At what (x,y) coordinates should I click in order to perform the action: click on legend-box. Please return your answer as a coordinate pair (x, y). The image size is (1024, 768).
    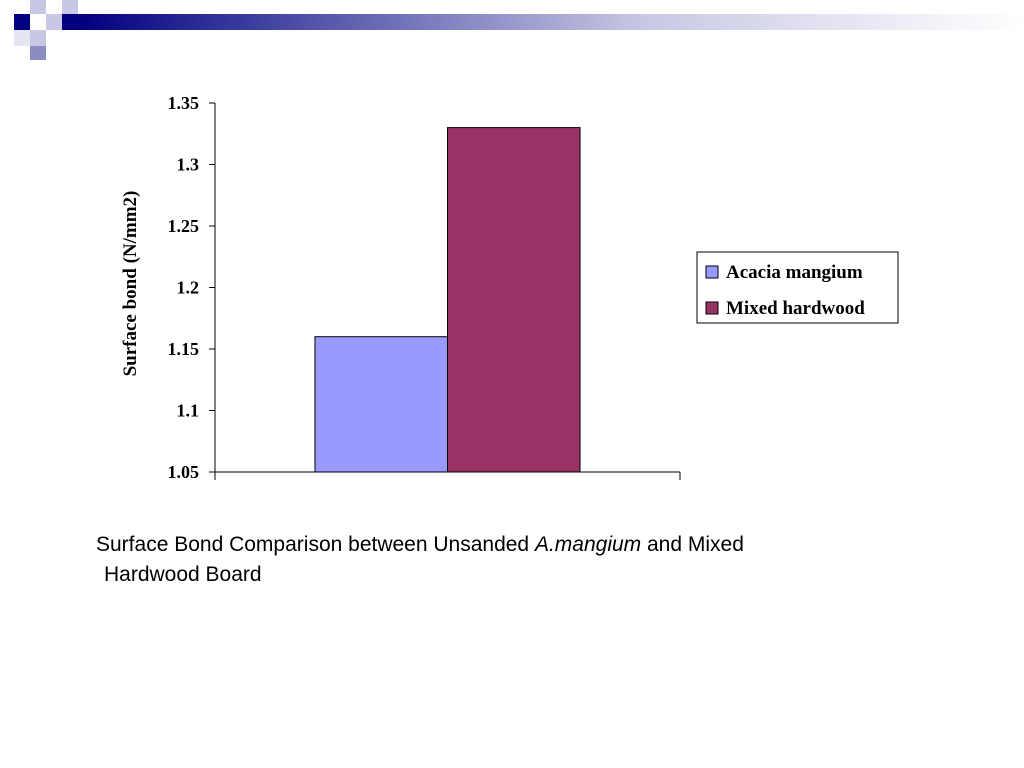
    Looking at the image, I should click on (797, 287).